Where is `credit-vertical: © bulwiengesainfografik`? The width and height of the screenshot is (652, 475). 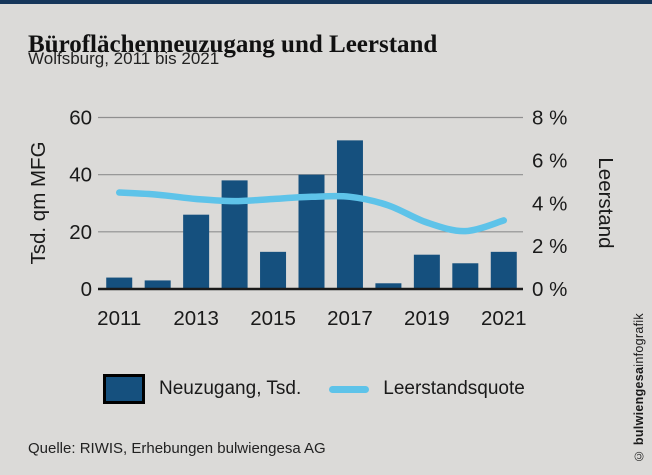 credit-vertical: © bulwiengesainfografik is located at coordinates (639, 388).